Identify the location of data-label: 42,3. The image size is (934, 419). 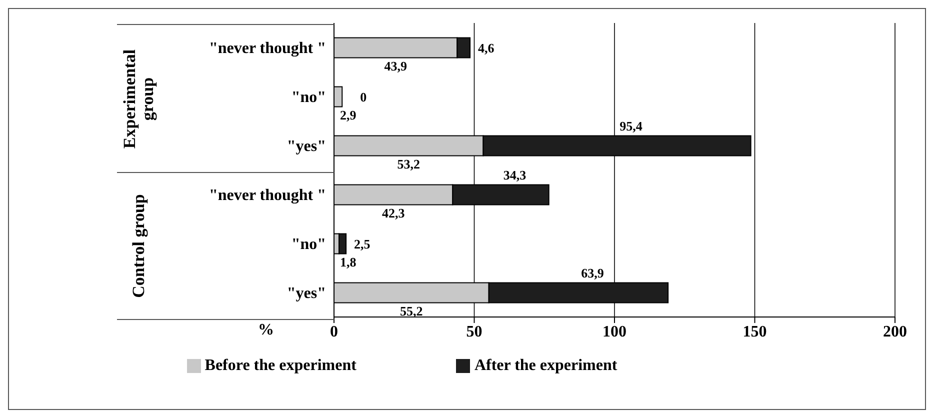
(394, 213).